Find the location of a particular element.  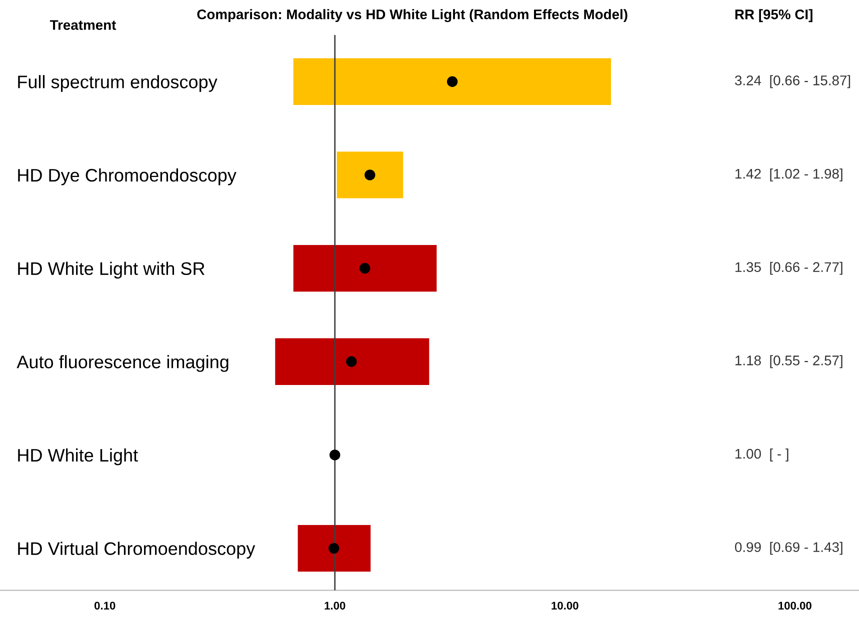

annotation: 1.42 [1.02 - 1.98] is located at coordinates (789, 175).